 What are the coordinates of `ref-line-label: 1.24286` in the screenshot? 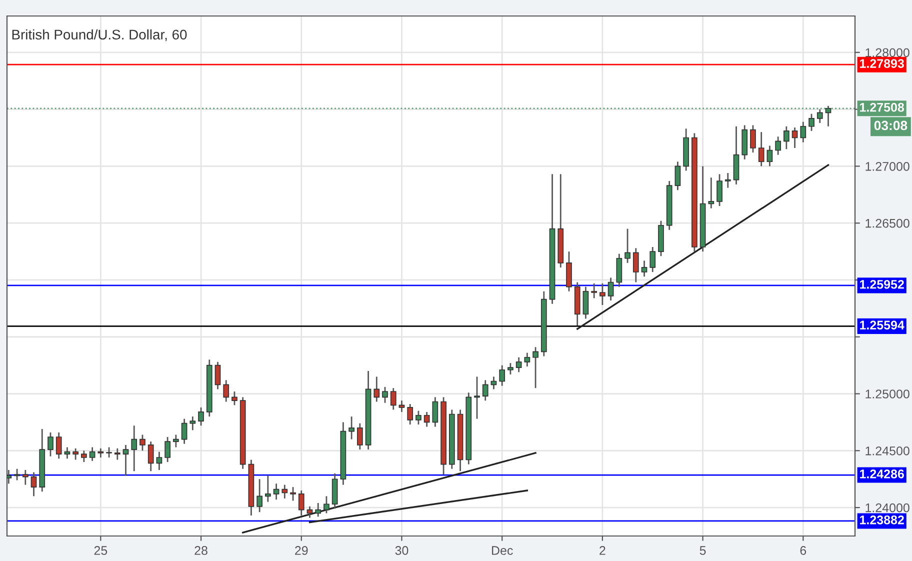 It's located at (882, 474).